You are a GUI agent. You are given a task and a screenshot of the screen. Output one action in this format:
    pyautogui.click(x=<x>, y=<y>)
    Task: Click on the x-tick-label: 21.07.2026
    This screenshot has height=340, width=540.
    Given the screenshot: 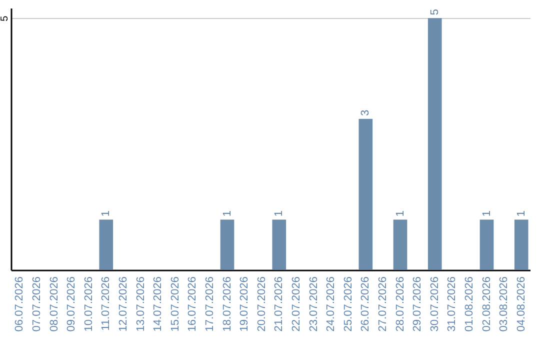 What is the action you would take?
    pyautogui.click(x=279, y=304)
    